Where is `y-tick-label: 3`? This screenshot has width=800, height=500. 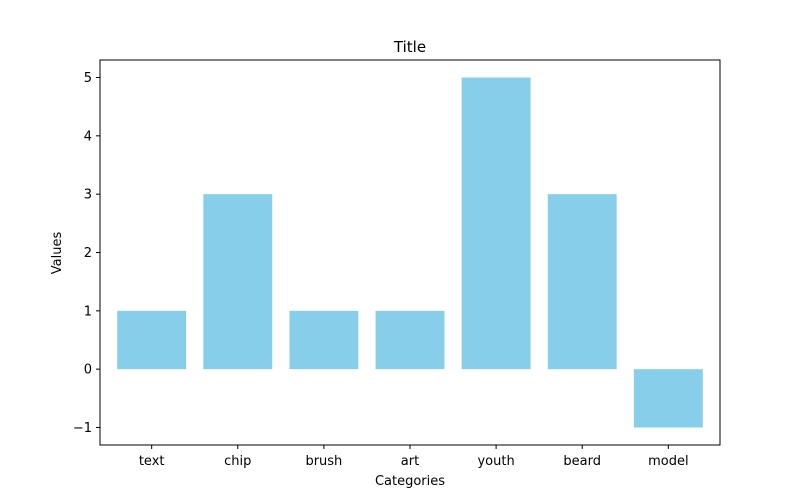 y-tick-label: 3 is located at coordinates (88, 195).